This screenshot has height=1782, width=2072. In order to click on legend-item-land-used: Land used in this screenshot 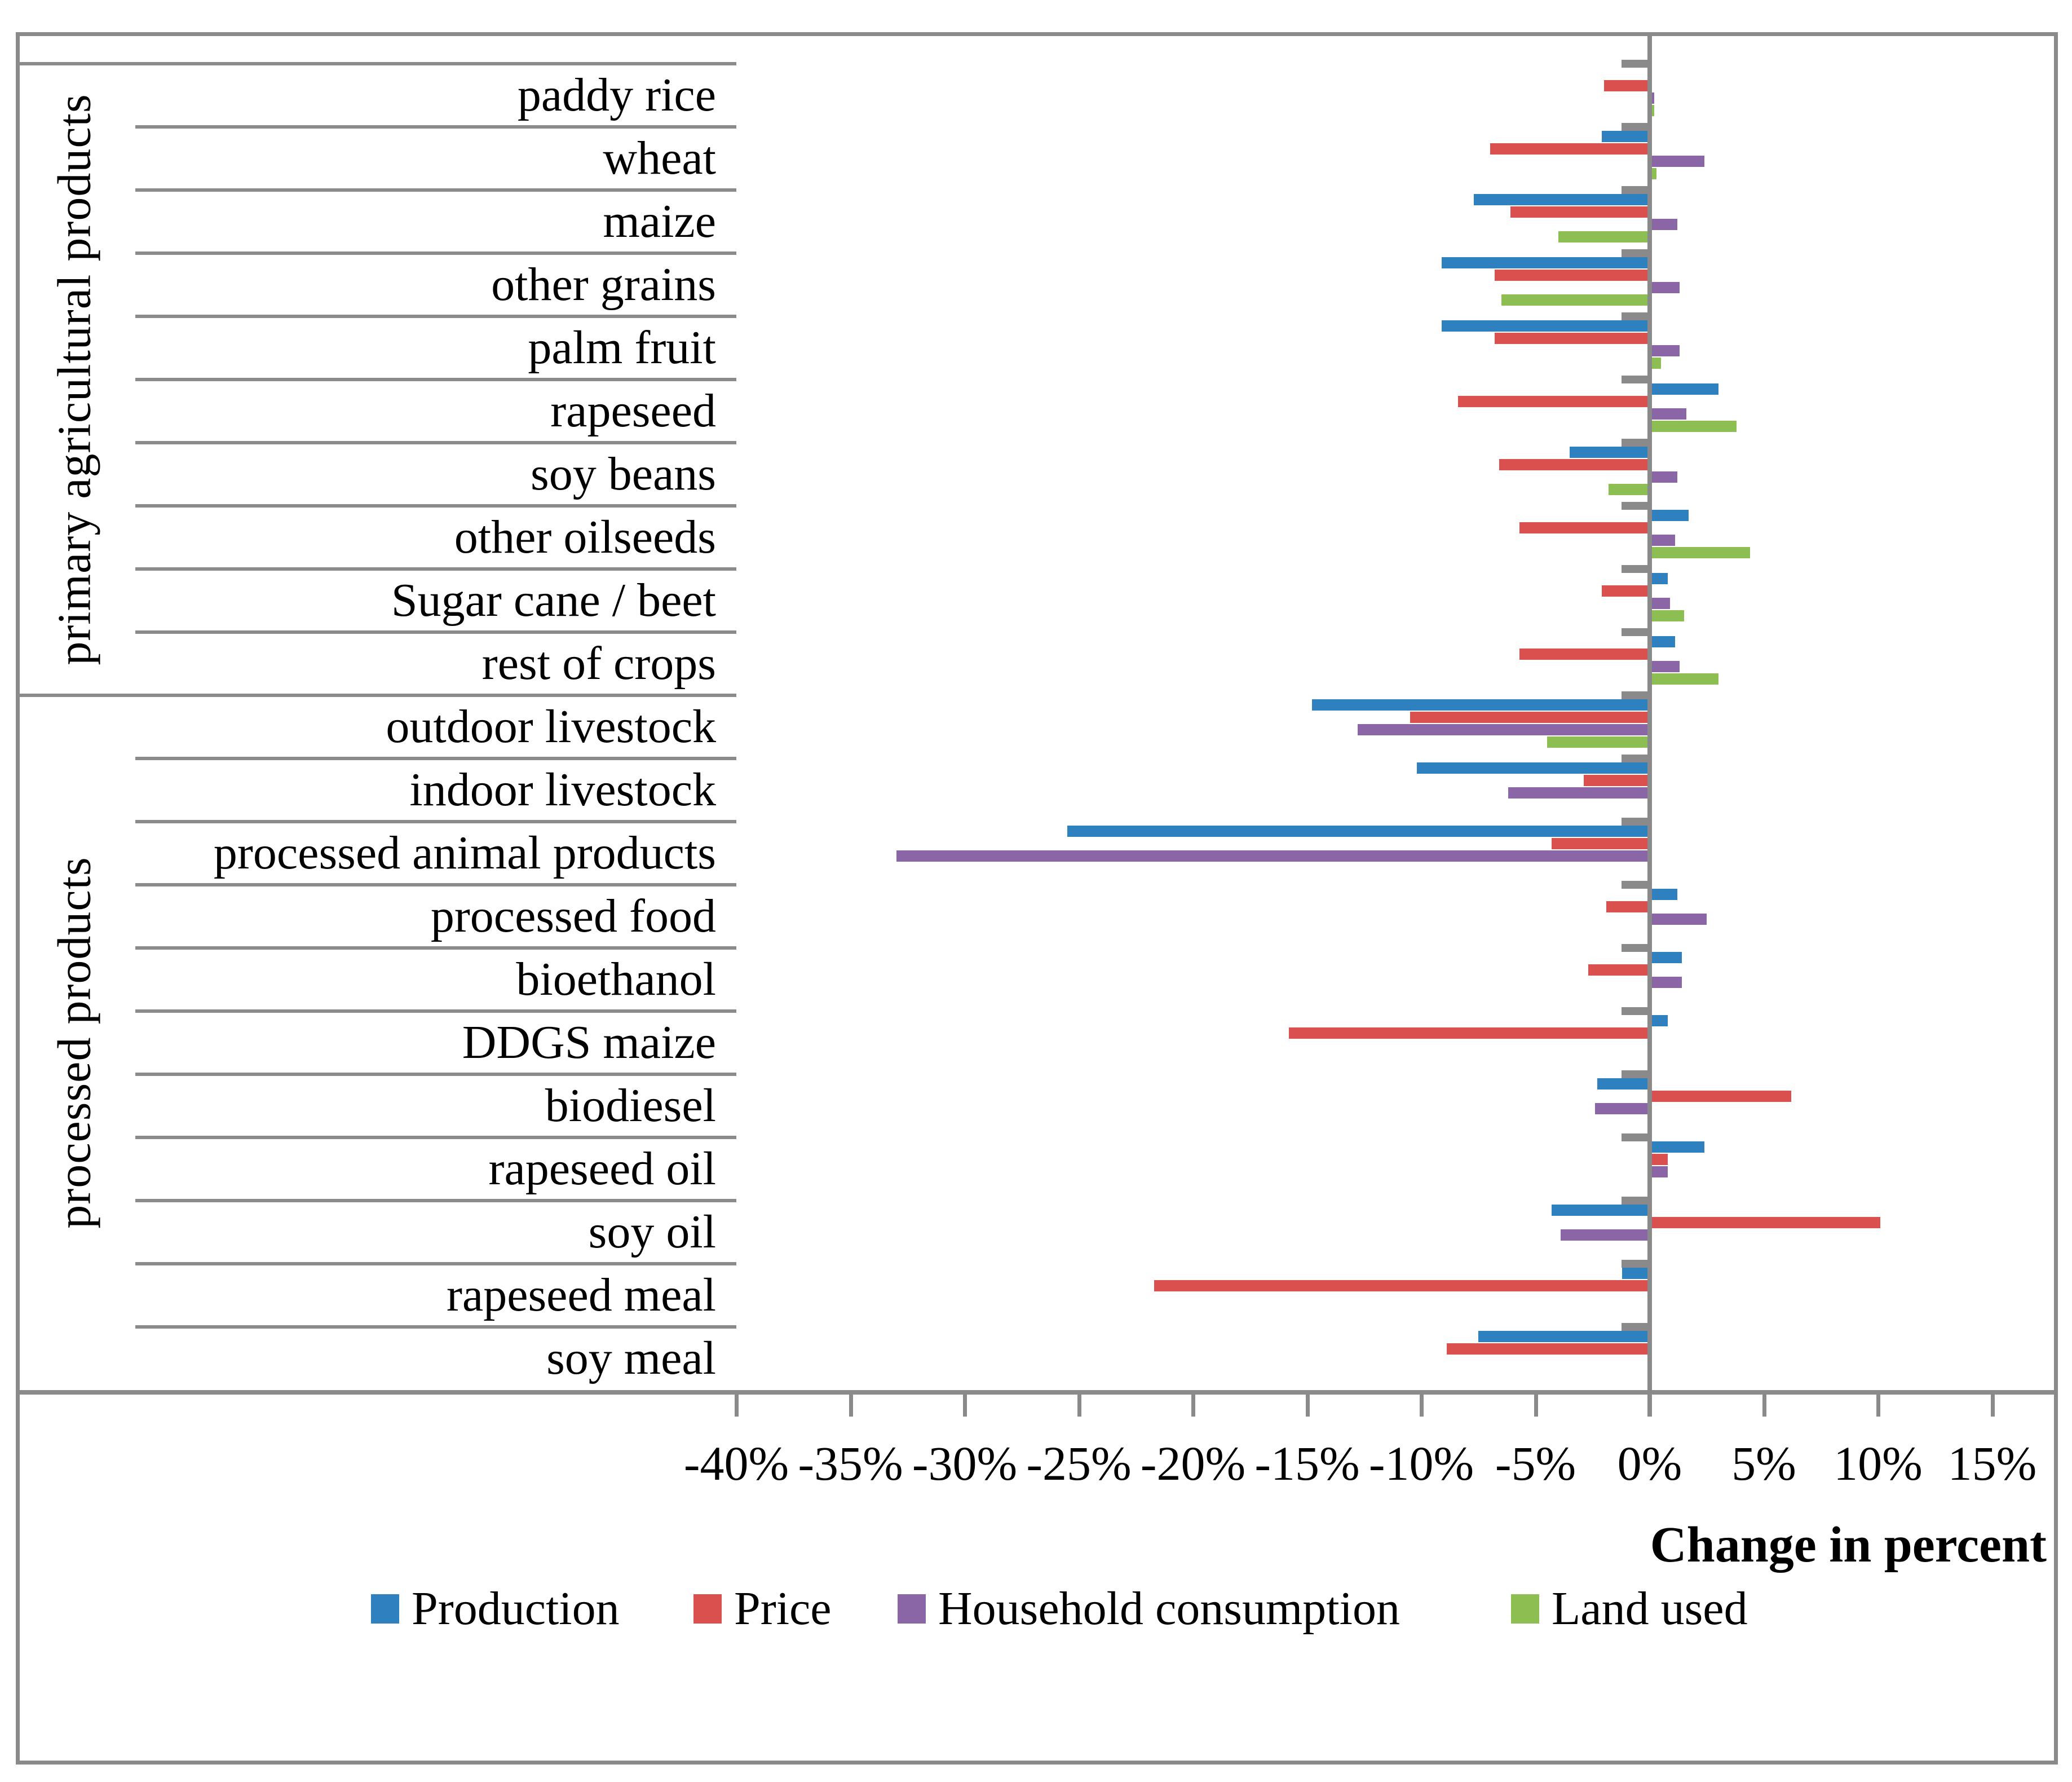, I will do `click(1629, 1608)`.